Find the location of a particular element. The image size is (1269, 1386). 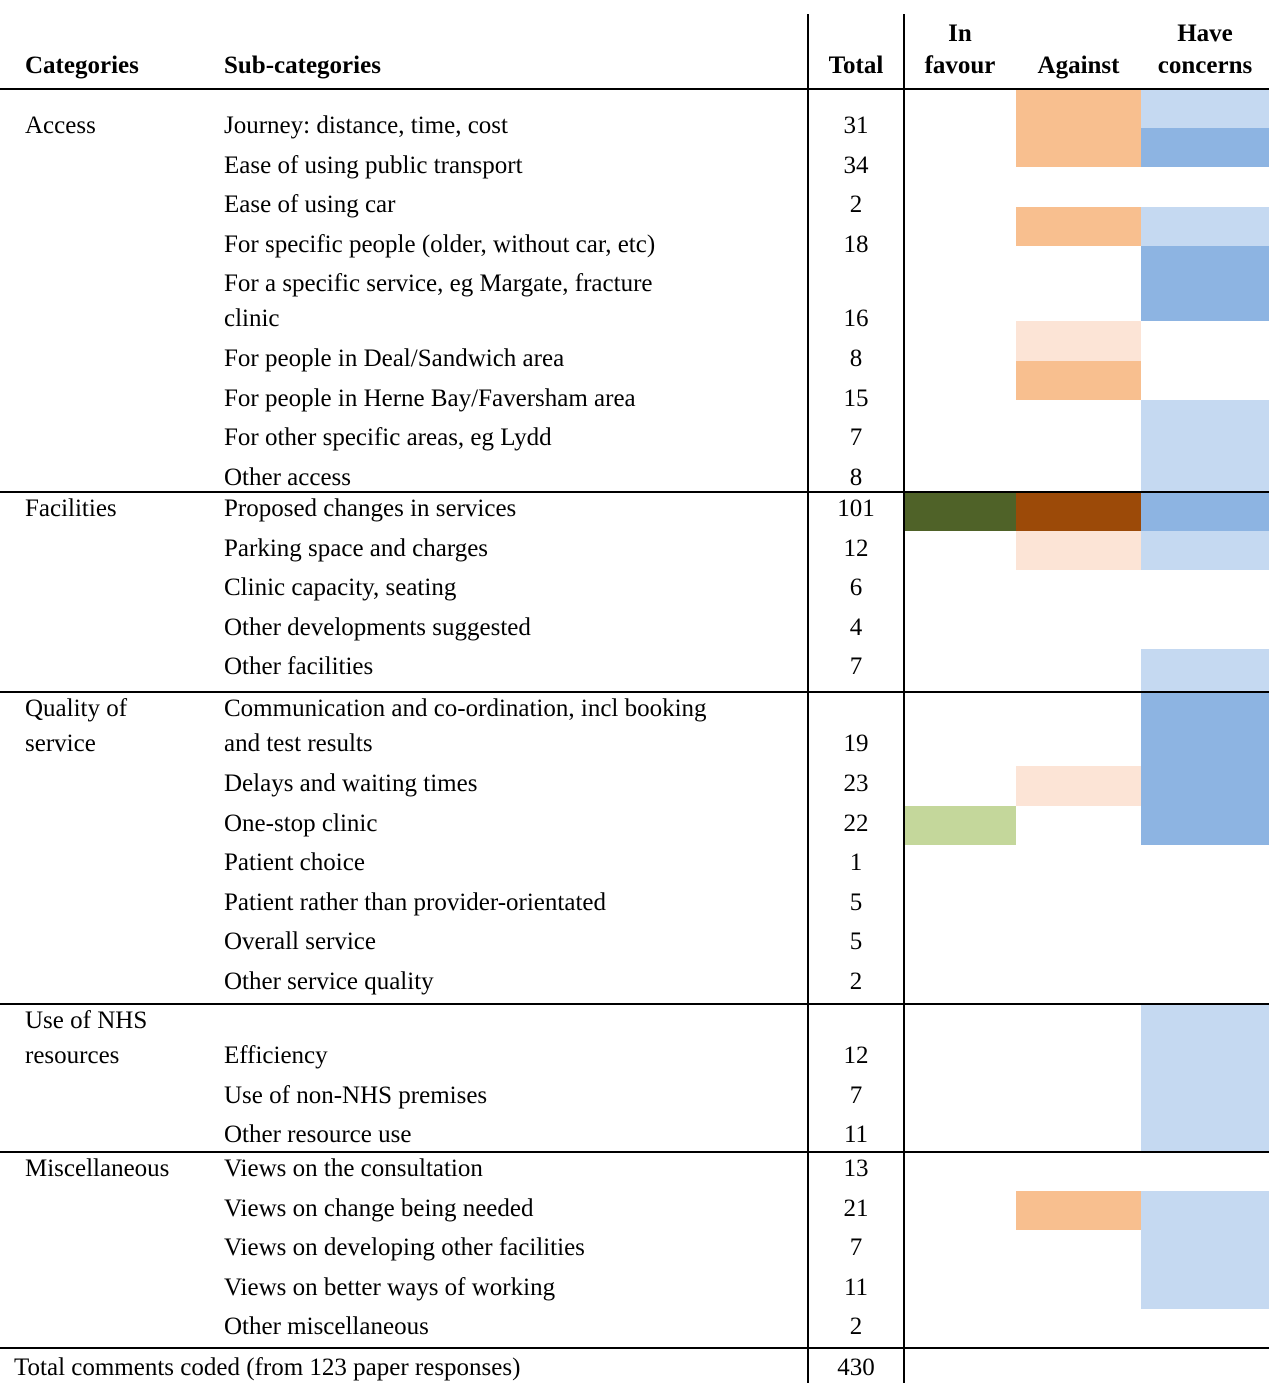

subcategory-label: For people in Deal/Sandwich area is located at coordinates (394, 358).